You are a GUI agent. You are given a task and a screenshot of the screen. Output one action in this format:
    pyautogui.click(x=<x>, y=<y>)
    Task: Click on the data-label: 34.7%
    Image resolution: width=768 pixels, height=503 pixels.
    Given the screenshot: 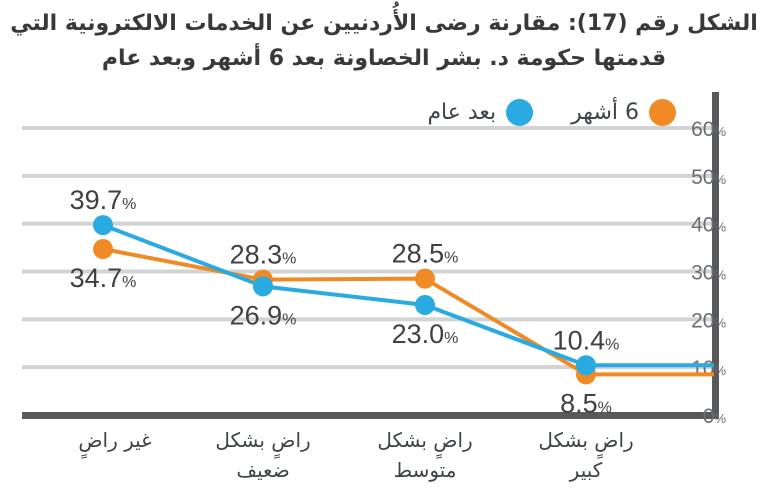 What is the action you would take?
    pyautogui.click(x=103, y=278)
    